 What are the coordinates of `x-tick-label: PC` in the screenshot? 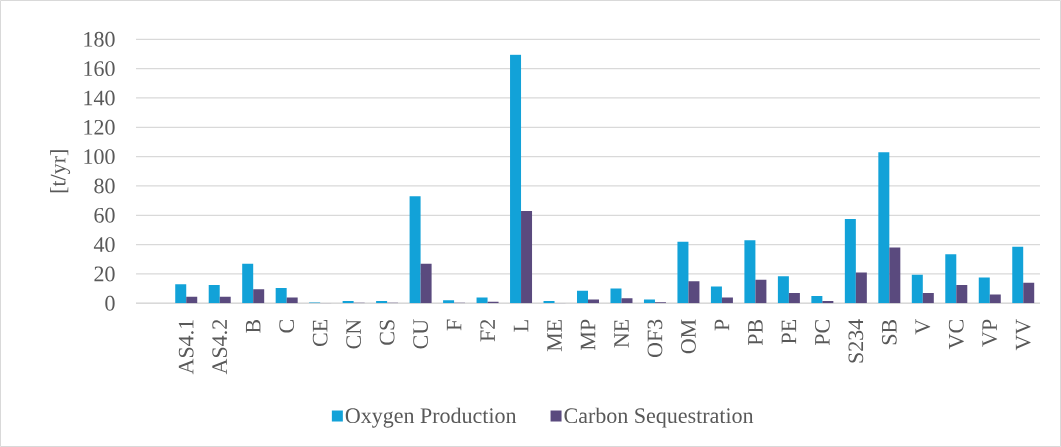 It's located at (822, 333).